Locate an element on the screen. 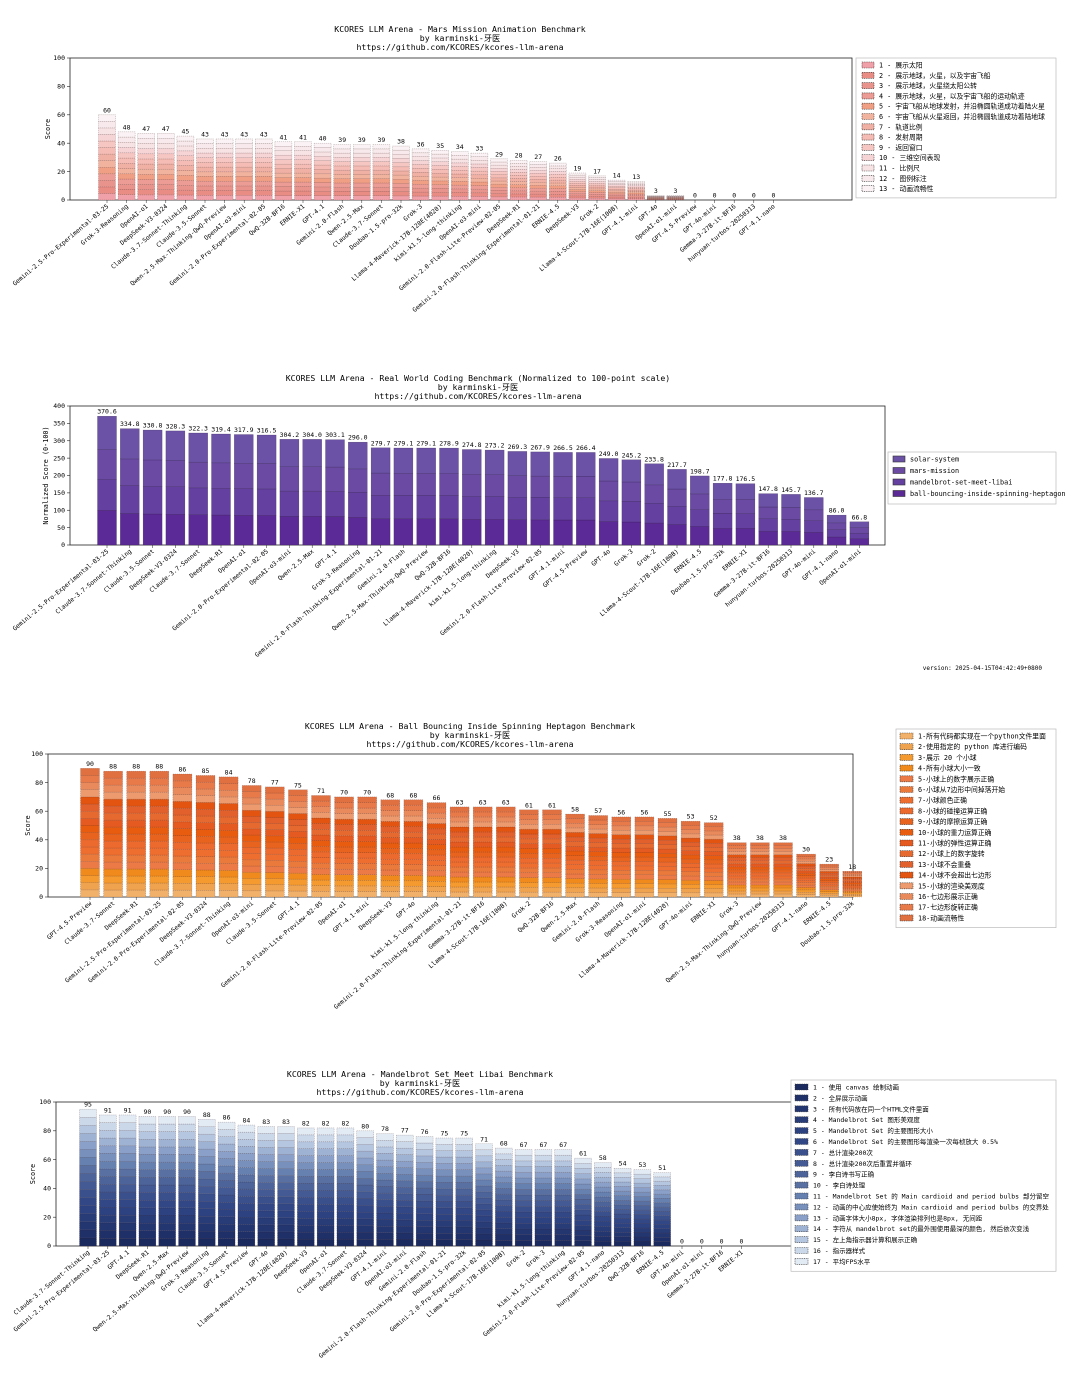  value-label: 334.8 is located at coordinates (130, 424).